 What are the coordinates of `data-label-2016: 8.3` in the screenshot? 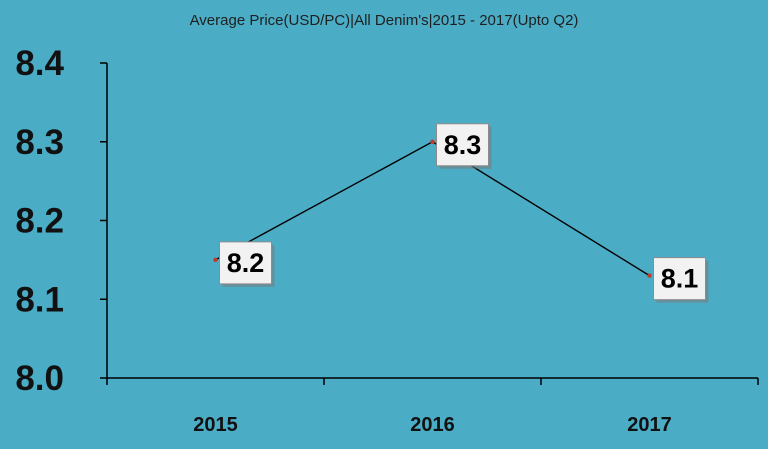 It's located at (464, 146).